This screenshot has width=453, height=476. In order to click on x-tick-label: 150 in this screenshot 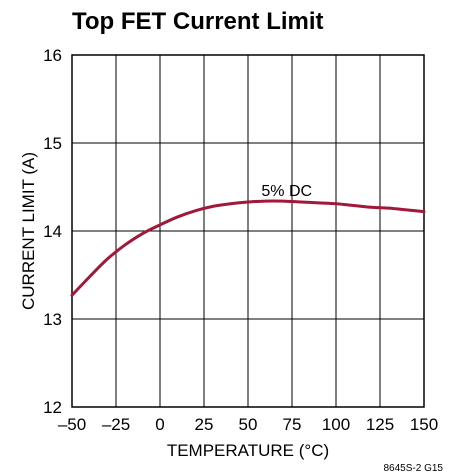, I will do `click(424, 424)`.